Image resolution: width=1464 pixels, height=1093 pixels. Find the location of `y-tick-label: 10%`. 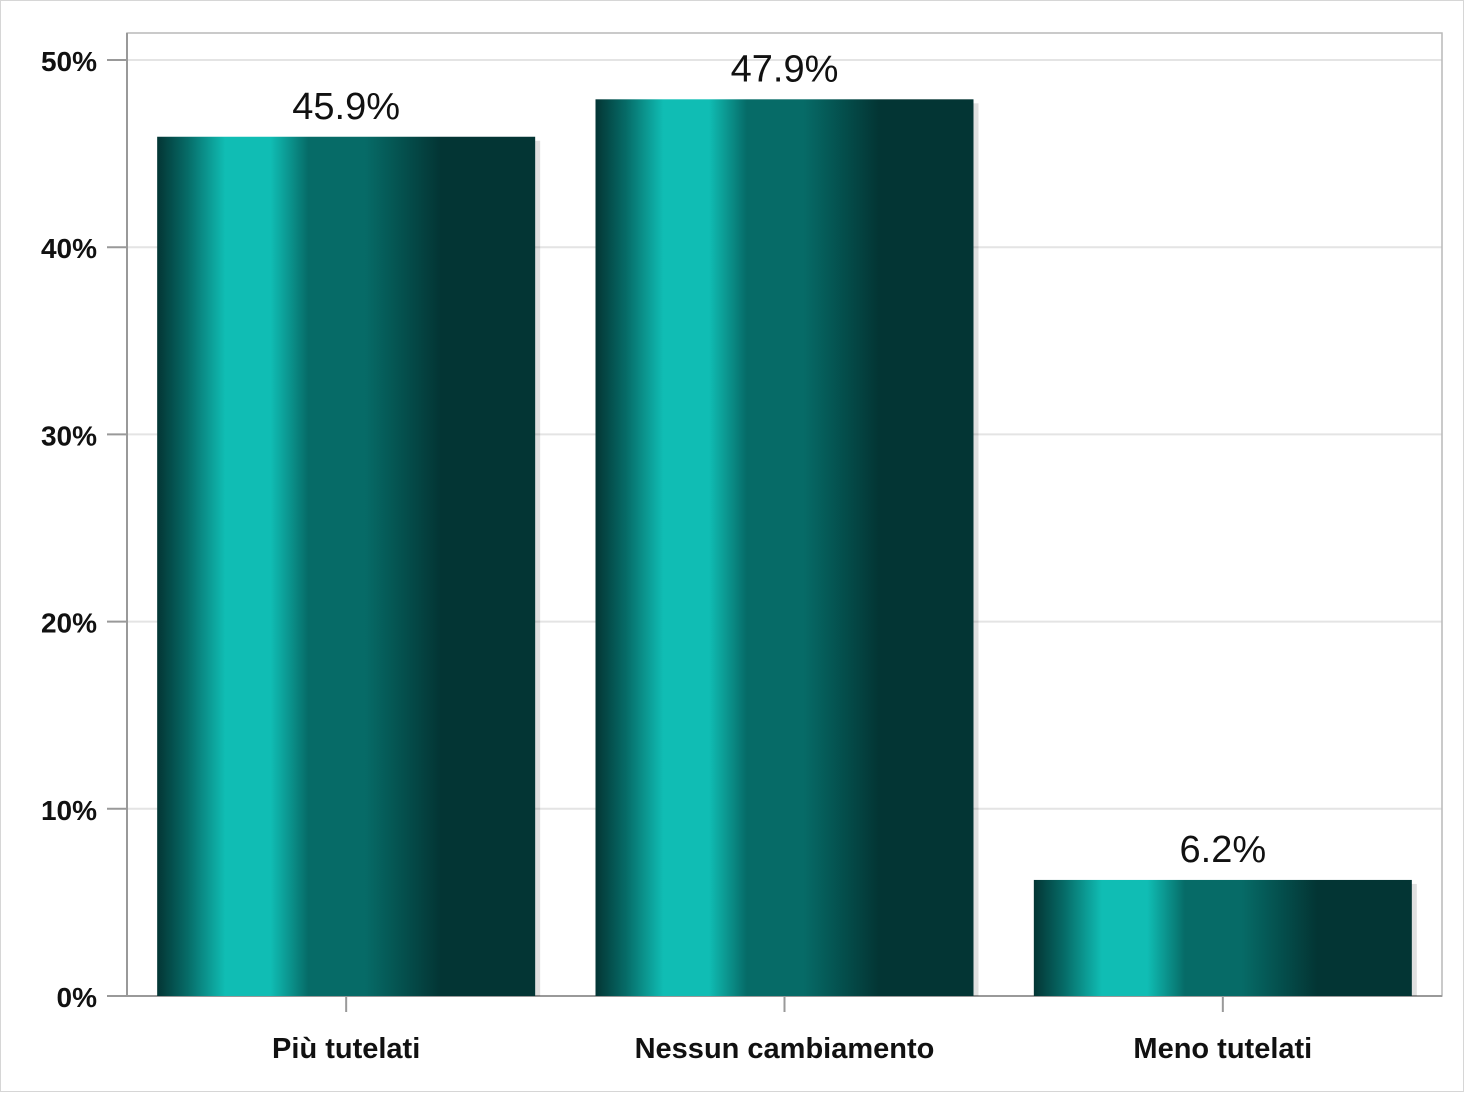

y-tick-label: 10% is located at coordinates (69, 810).